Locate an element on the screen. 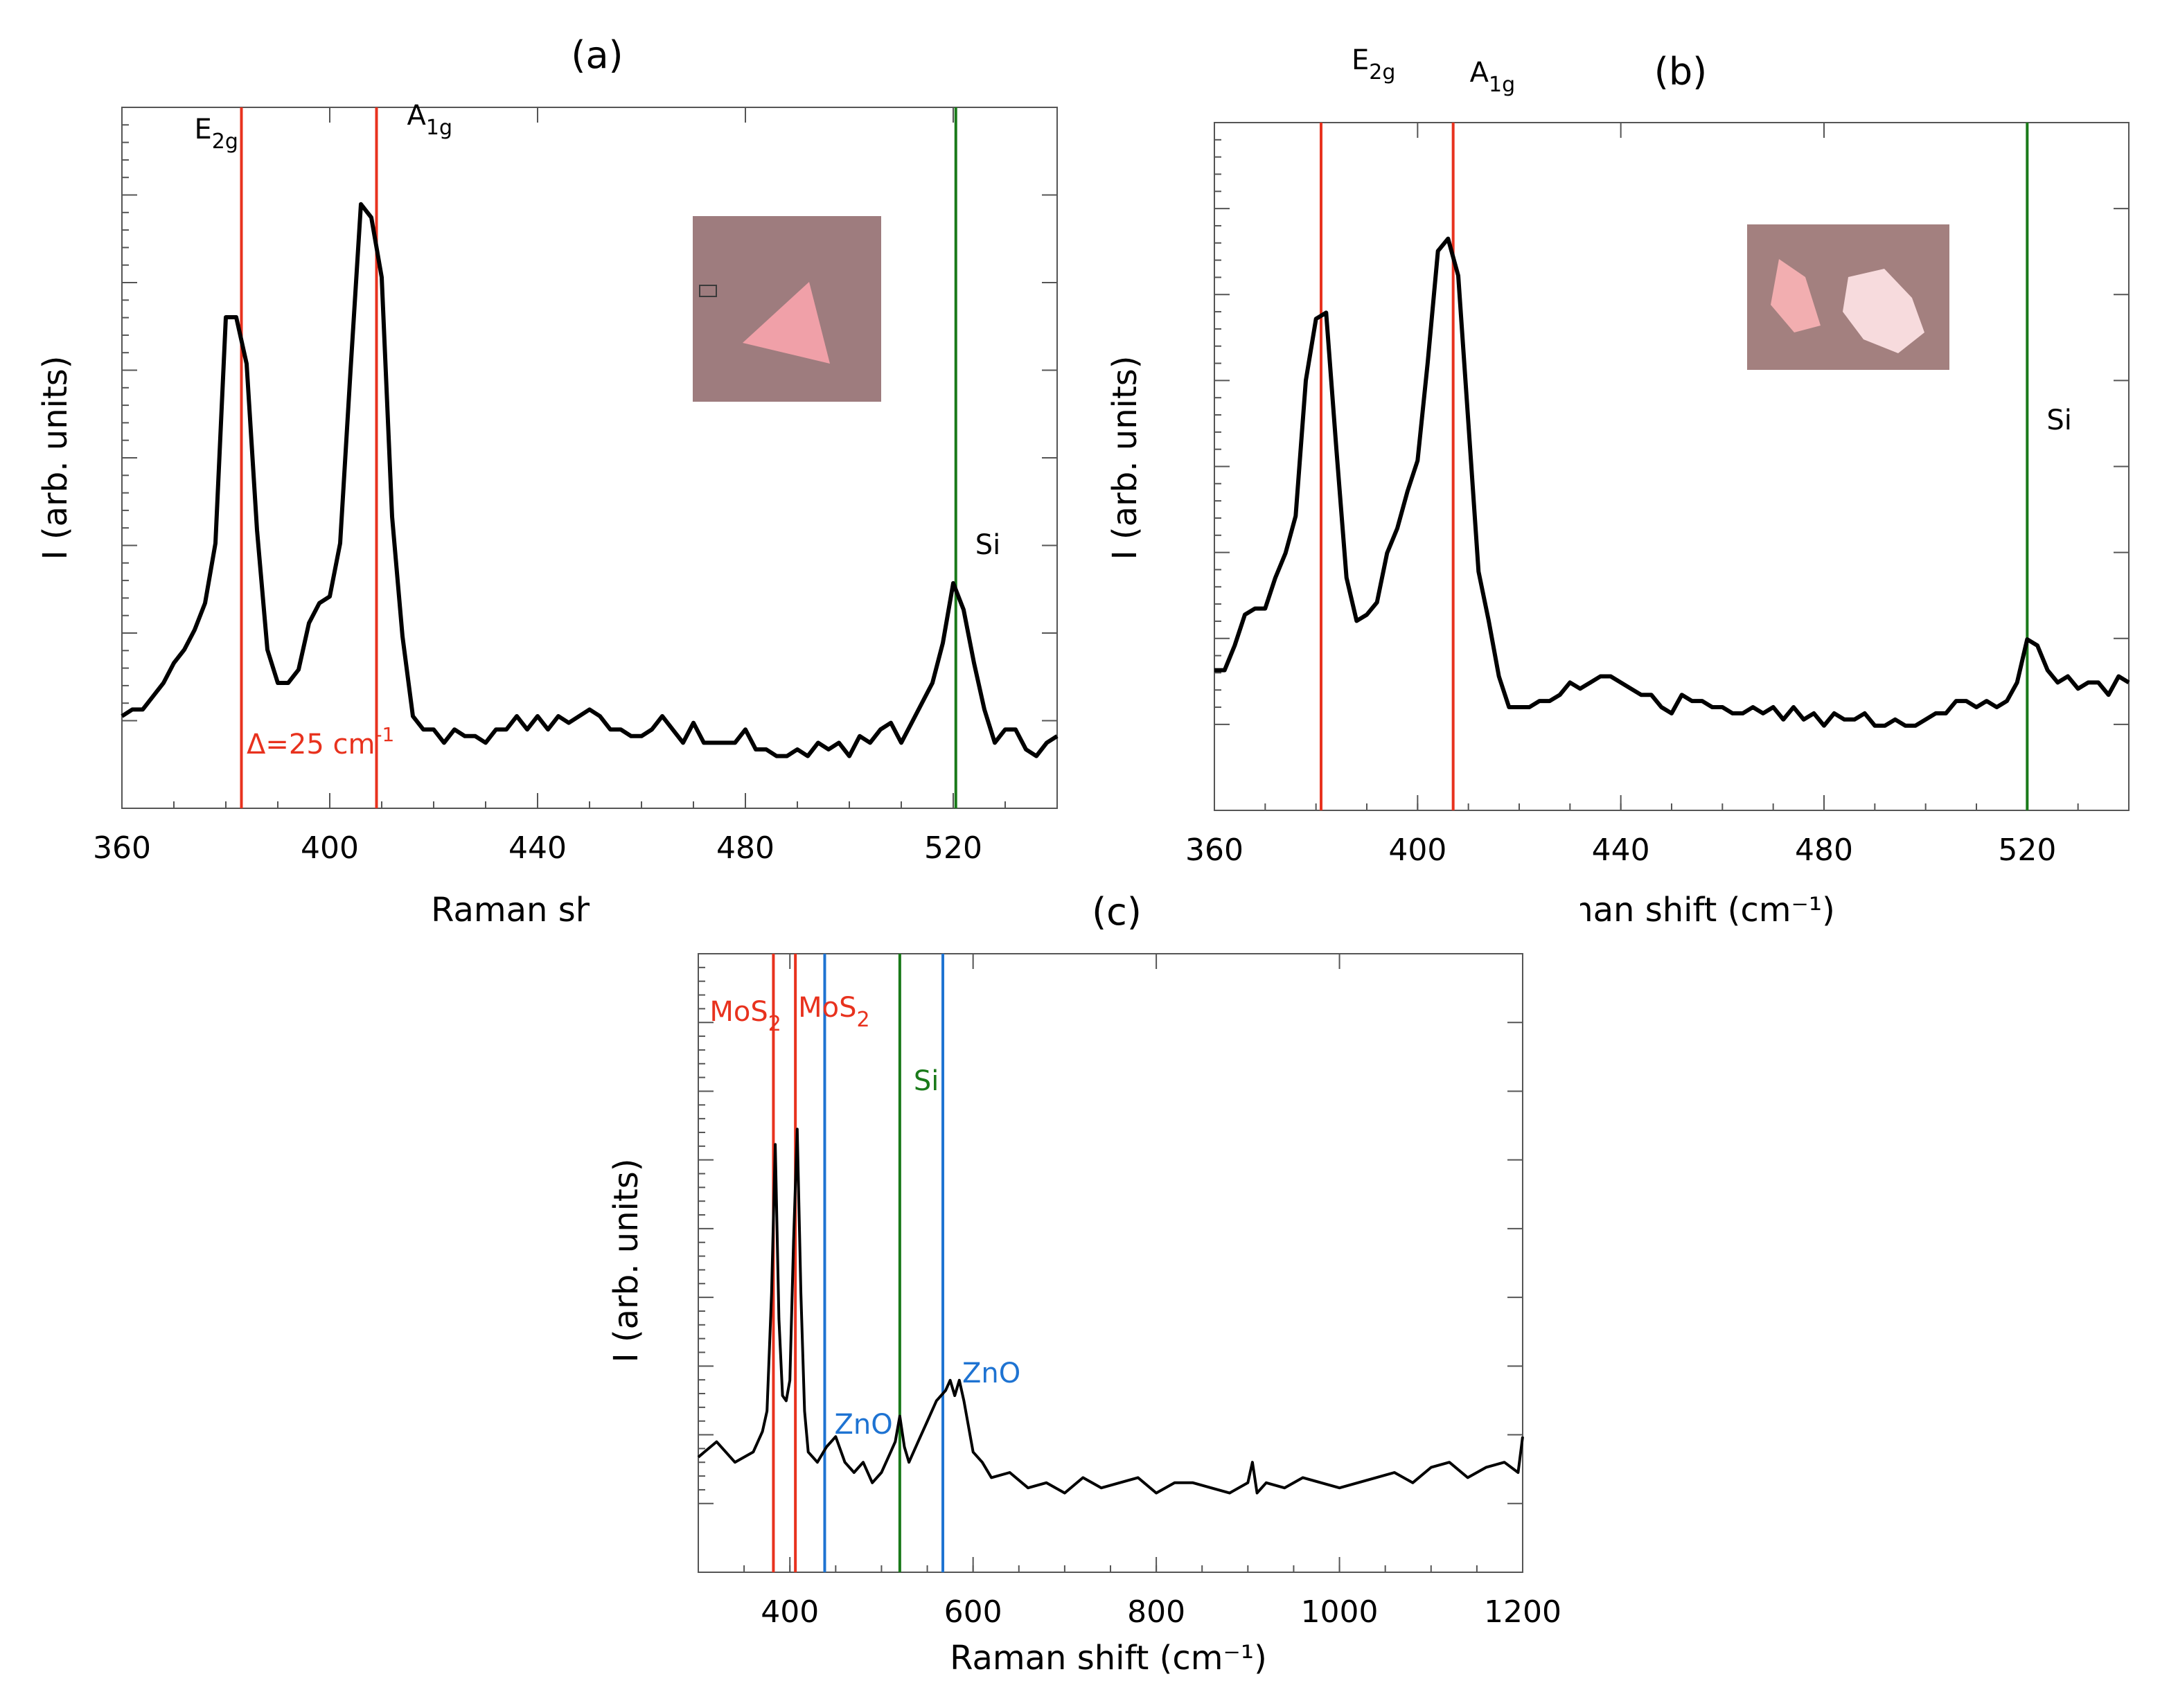 The width and height of the screenshot is (2169, 1708). panel-c-y-axis-label: I (arb. units) is located at coordinates (626, 1260).